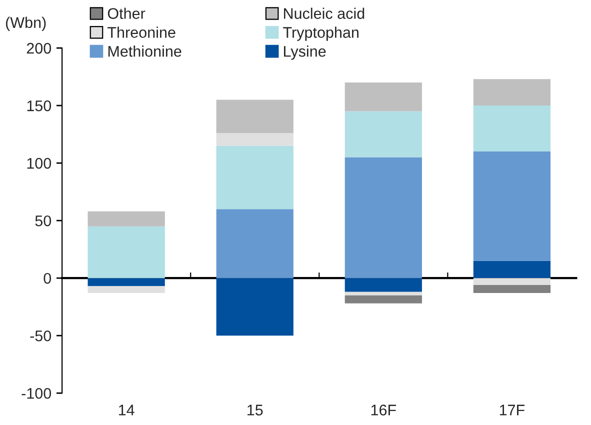 Image resolution: width=591 pixels, height=425 pixels. I want to click on legend-label: Tryptophan, so click(320, 33).